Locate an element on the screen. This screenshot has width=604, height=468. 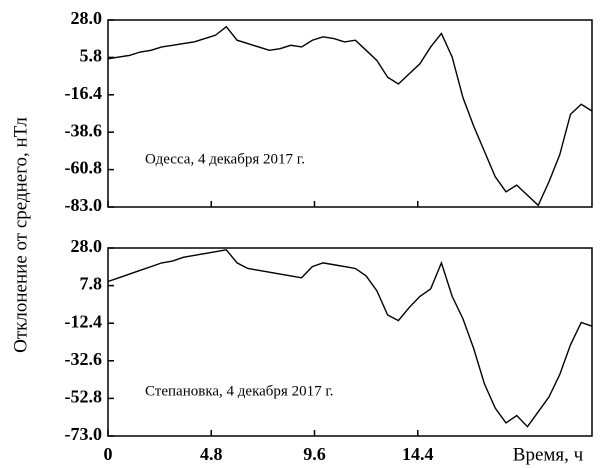
y-tick-label: -38.6 is located at coordinates (84, 130).